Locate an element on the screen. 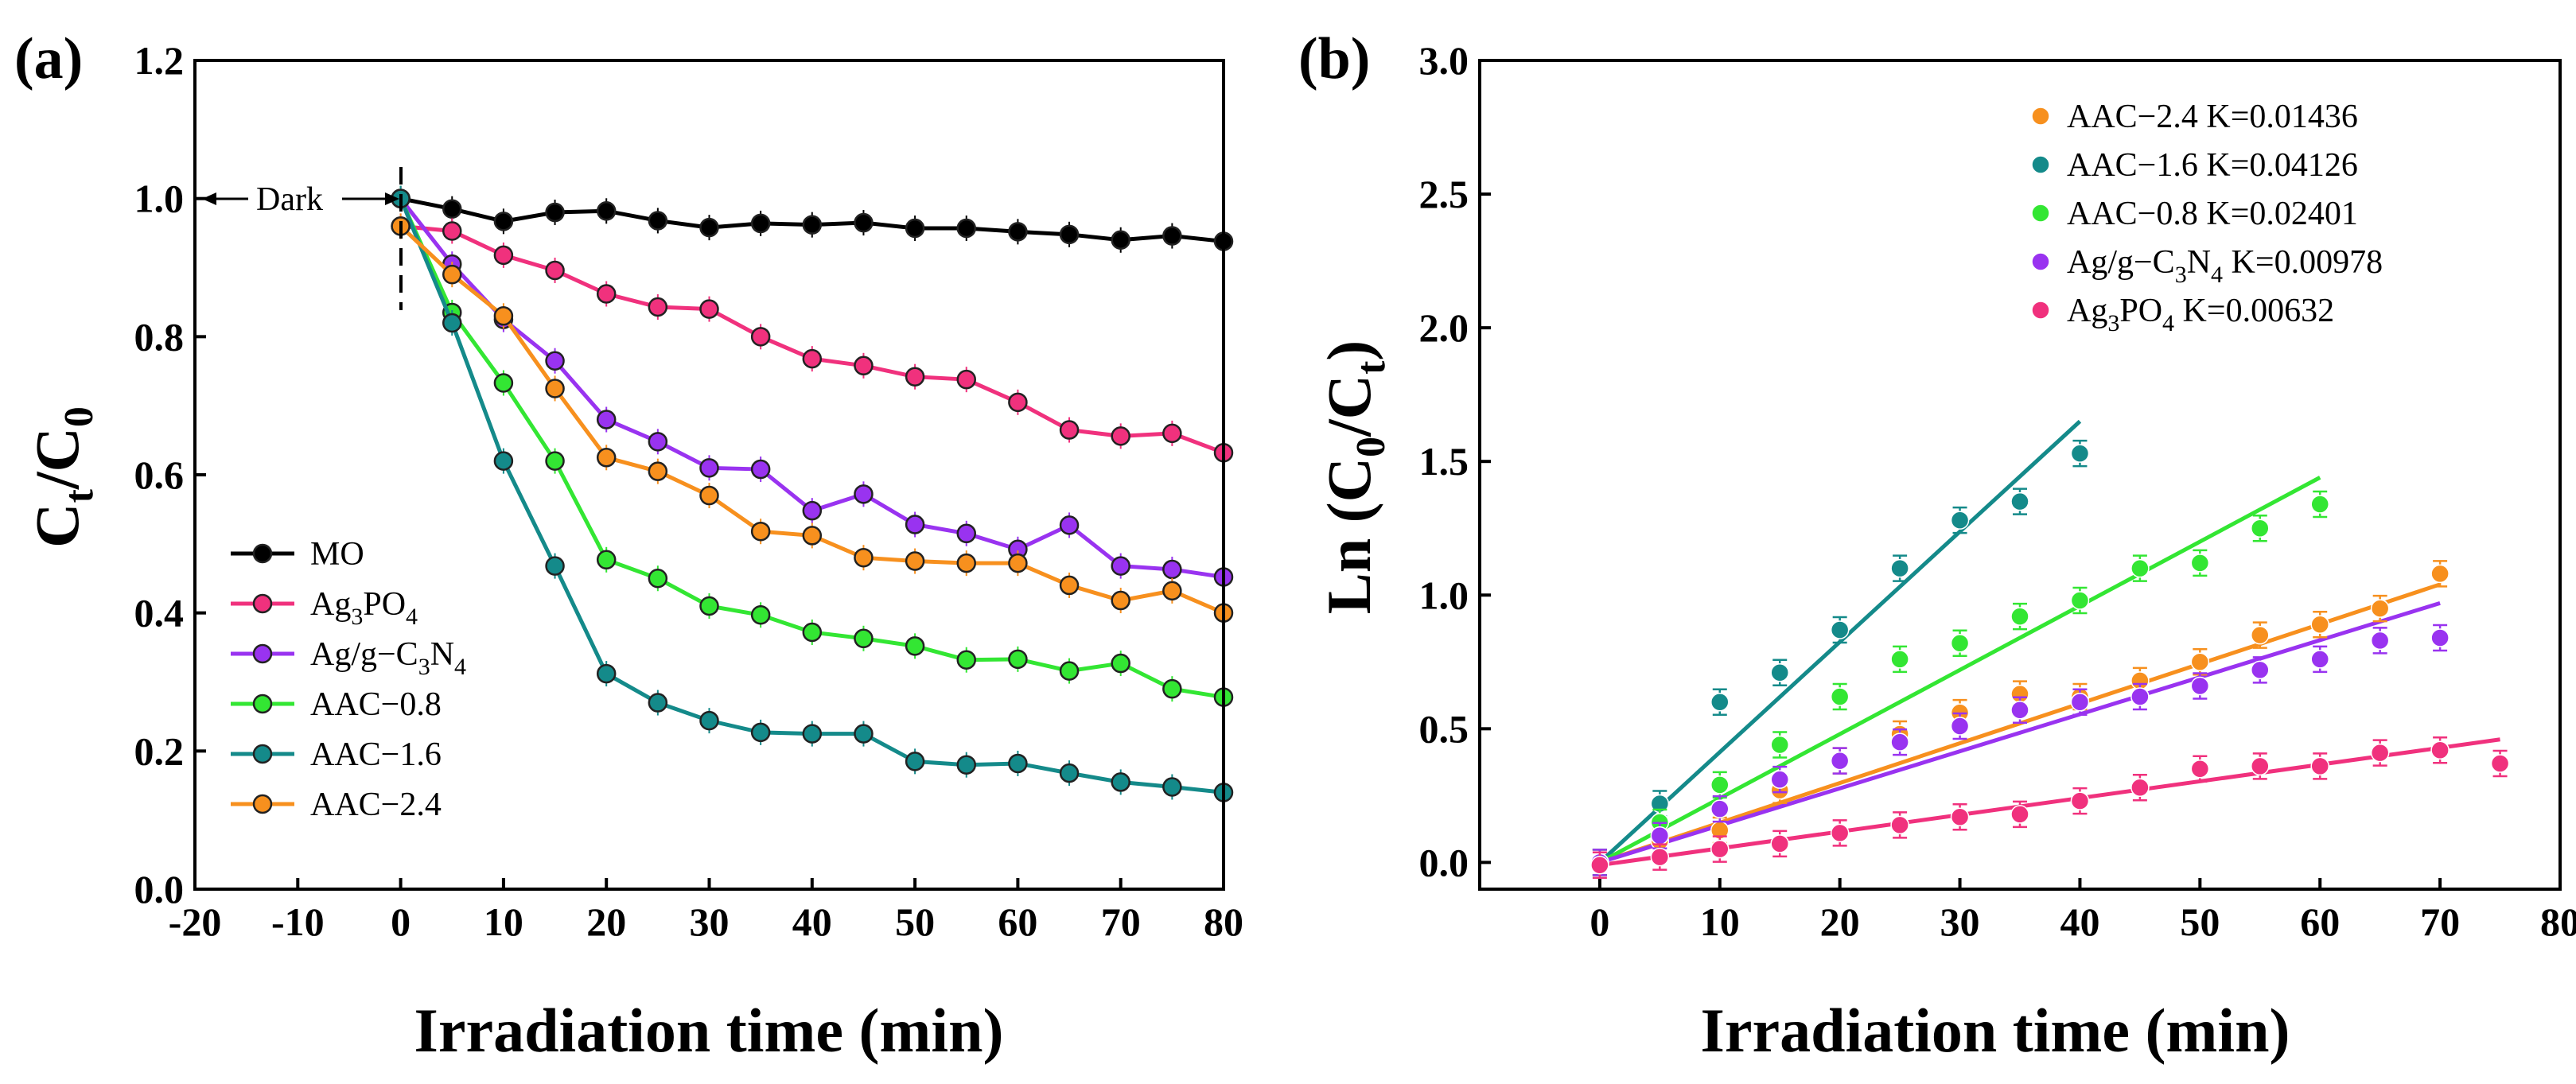  y-tick-label: 0.6 is located at coordinates (160, 475).